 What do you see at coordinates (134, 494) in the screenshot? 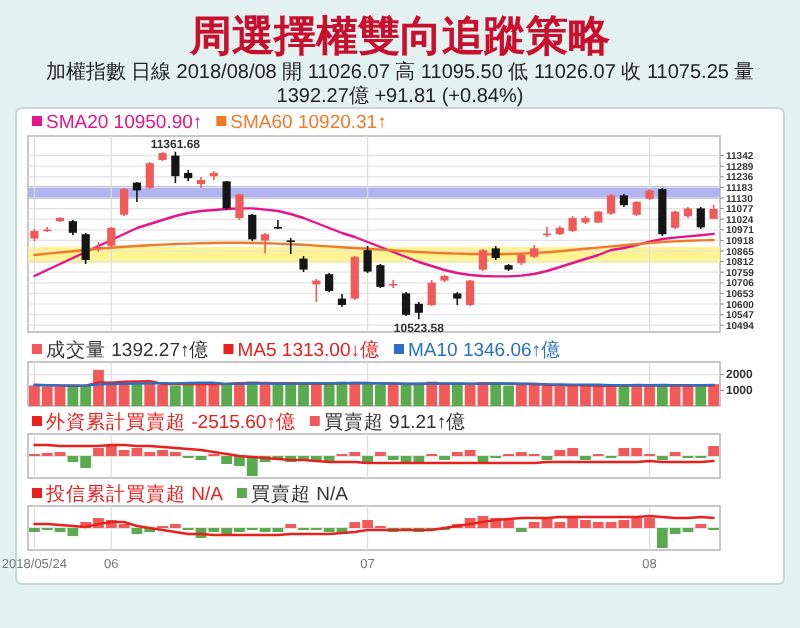
I see `legend-label: 投信累計買賣超 N/A` at bounding box center [134, 494].